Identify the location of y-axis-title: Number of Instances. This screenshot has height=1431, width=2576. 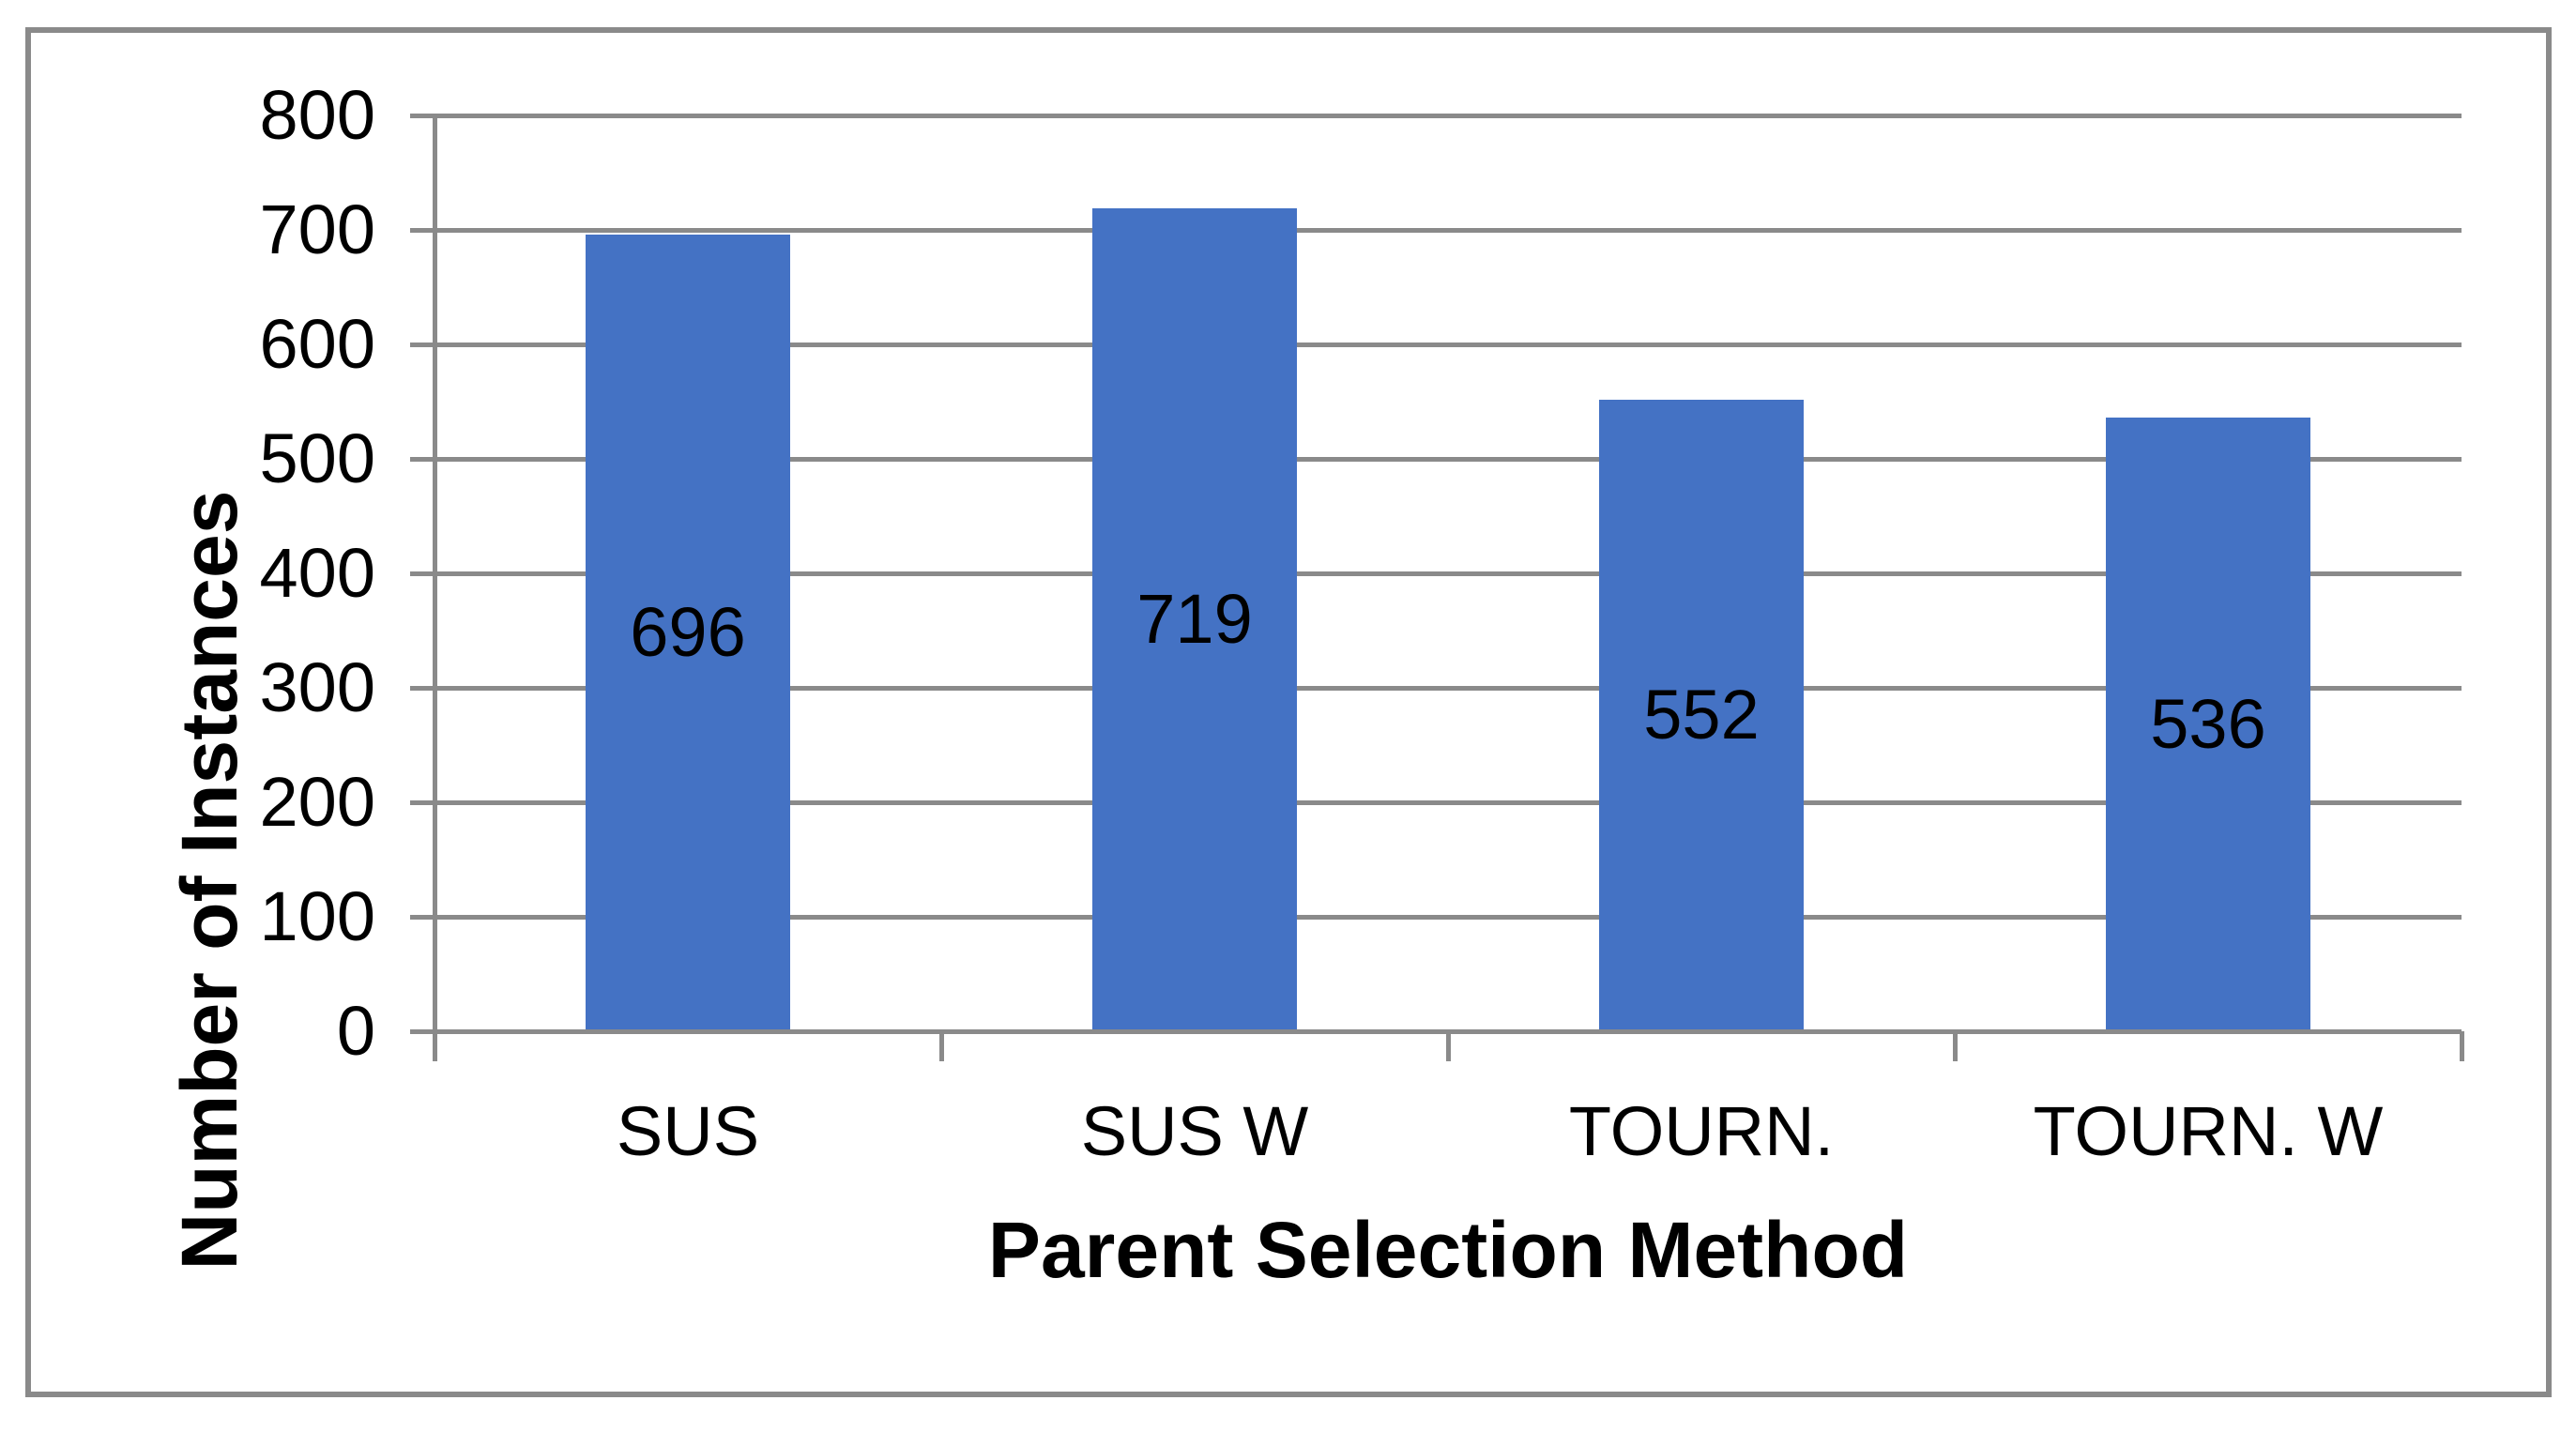
(209, 880).